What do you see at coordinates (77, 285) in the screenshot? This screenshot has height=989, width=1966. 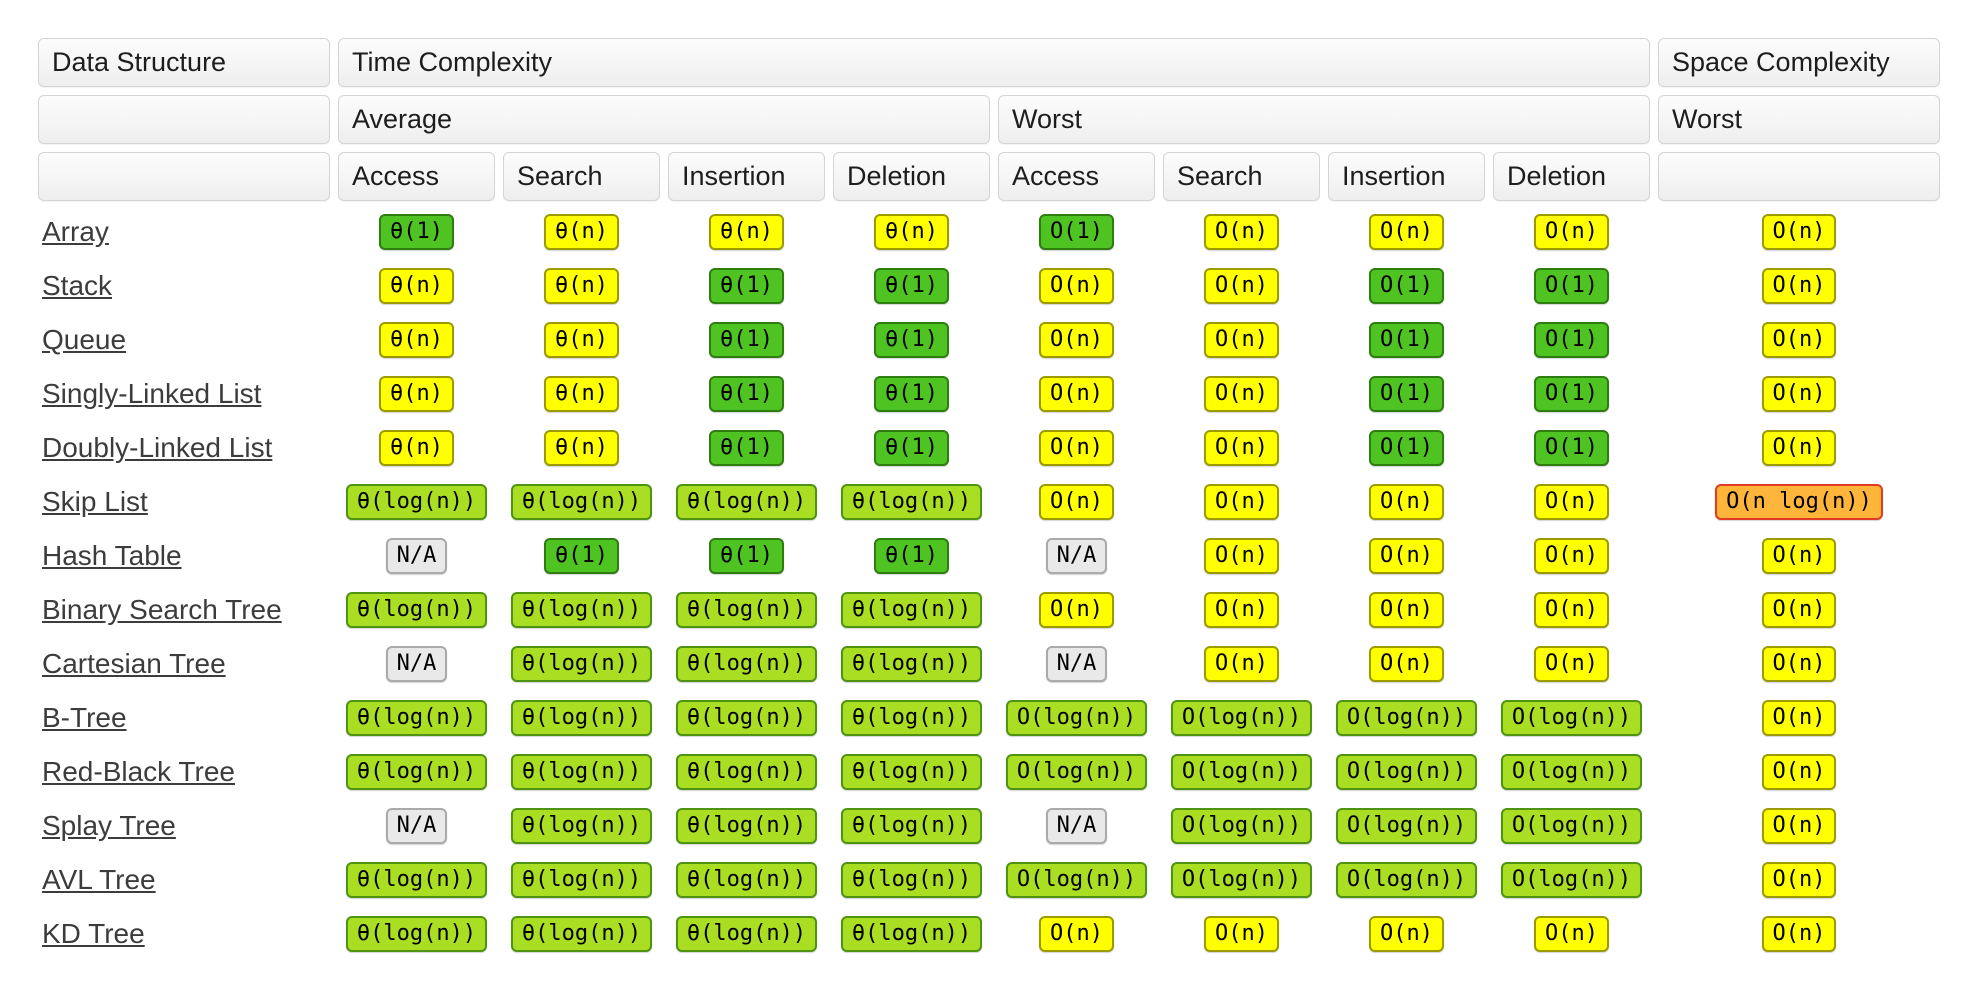 I see `data-structure-link: Stack` at bounding box center [77, 285].